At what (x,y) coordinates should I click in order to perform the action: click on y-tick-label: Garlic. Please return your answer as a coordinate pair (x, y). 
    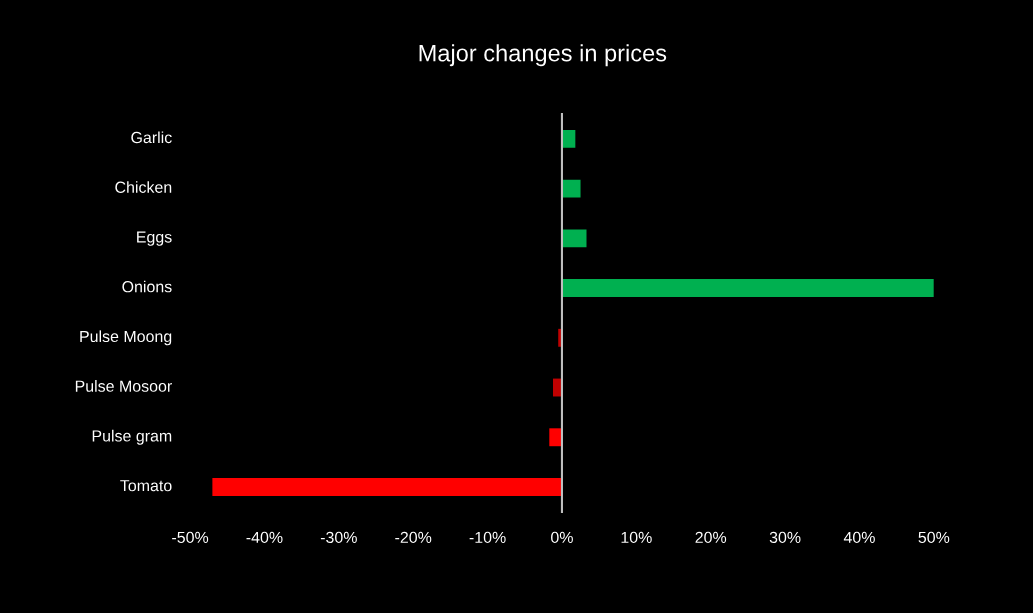
    Looking at the image, I should click on (151, 137).